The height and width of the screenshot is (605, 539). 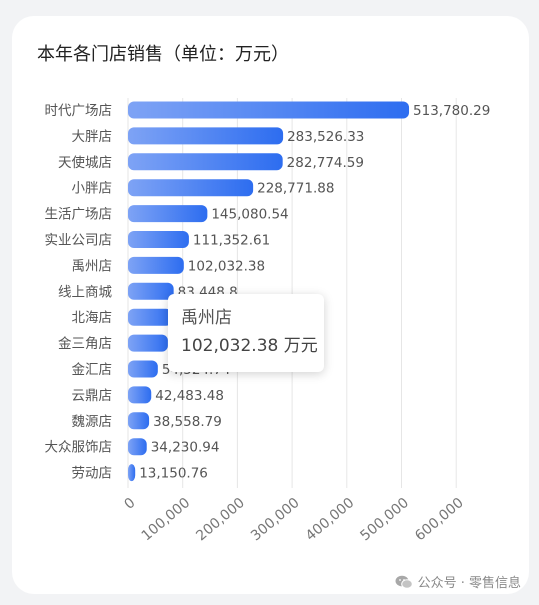 I want to click on category-label: 北海店, so click(x=92, y=318).